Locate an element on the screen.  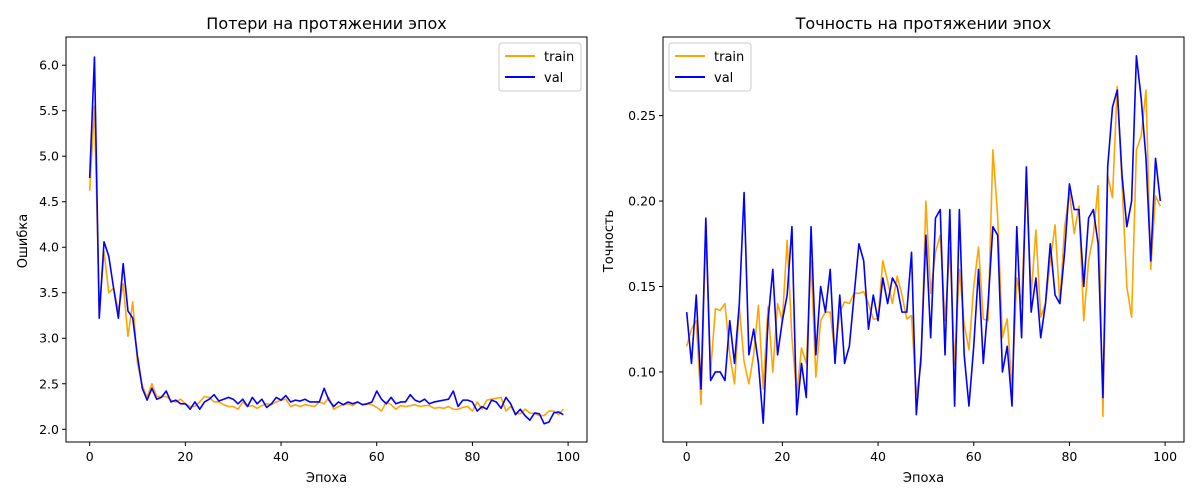
loss-chart-y-tick-label: 3.5 is located at coordinates (49, 292).